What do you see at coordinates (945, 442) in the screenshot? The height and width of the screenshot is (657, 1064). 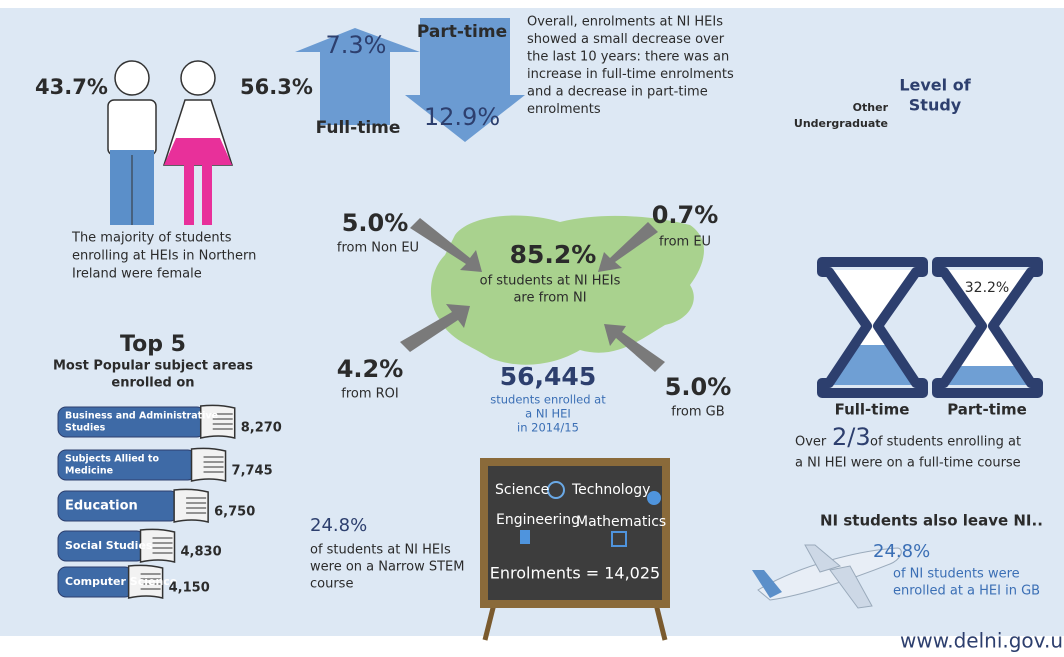 I see `attendance-post: of students enrolling at` at bounding box center [945, 442].